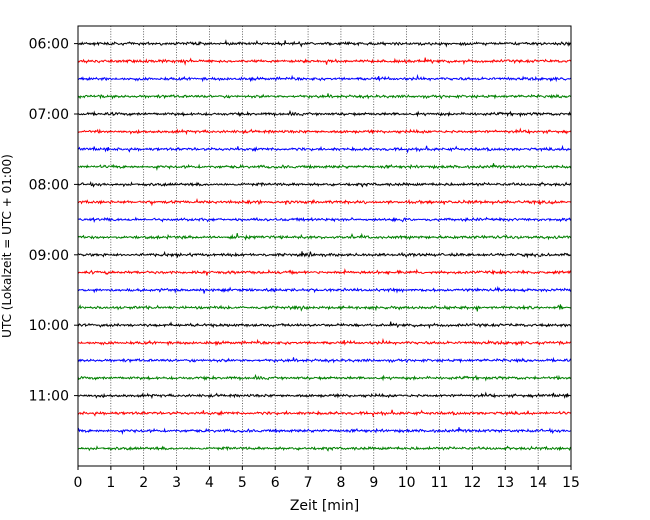 The height and width of the screenshot is (520, 650). I want to click on x-axis-label: Zeit [min], so click(324, 506).